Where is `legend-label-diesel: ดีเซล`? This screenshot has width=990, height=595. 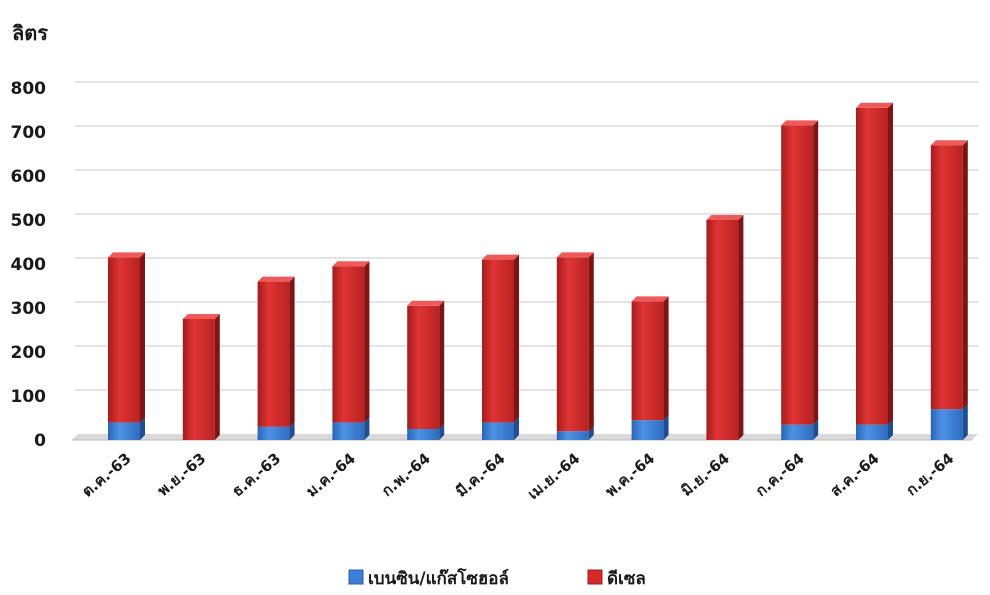 legend-label-diesel: ดีเซล is located at coordinates (626, 578).